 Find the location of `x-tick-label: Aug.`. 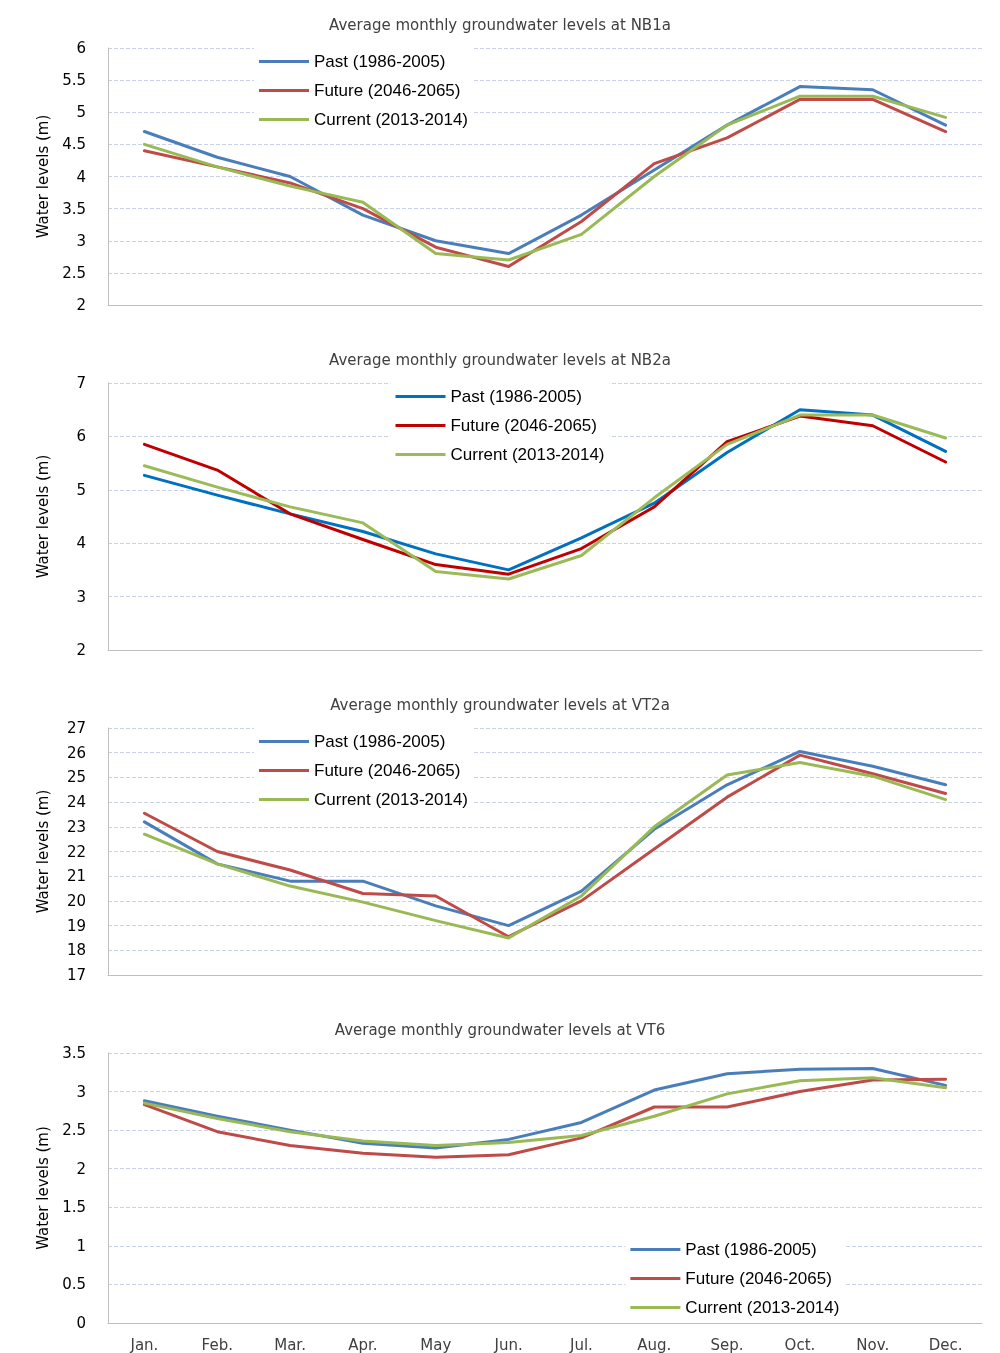

x-tick-label: Aug. is located at coordinates (654, 1344).